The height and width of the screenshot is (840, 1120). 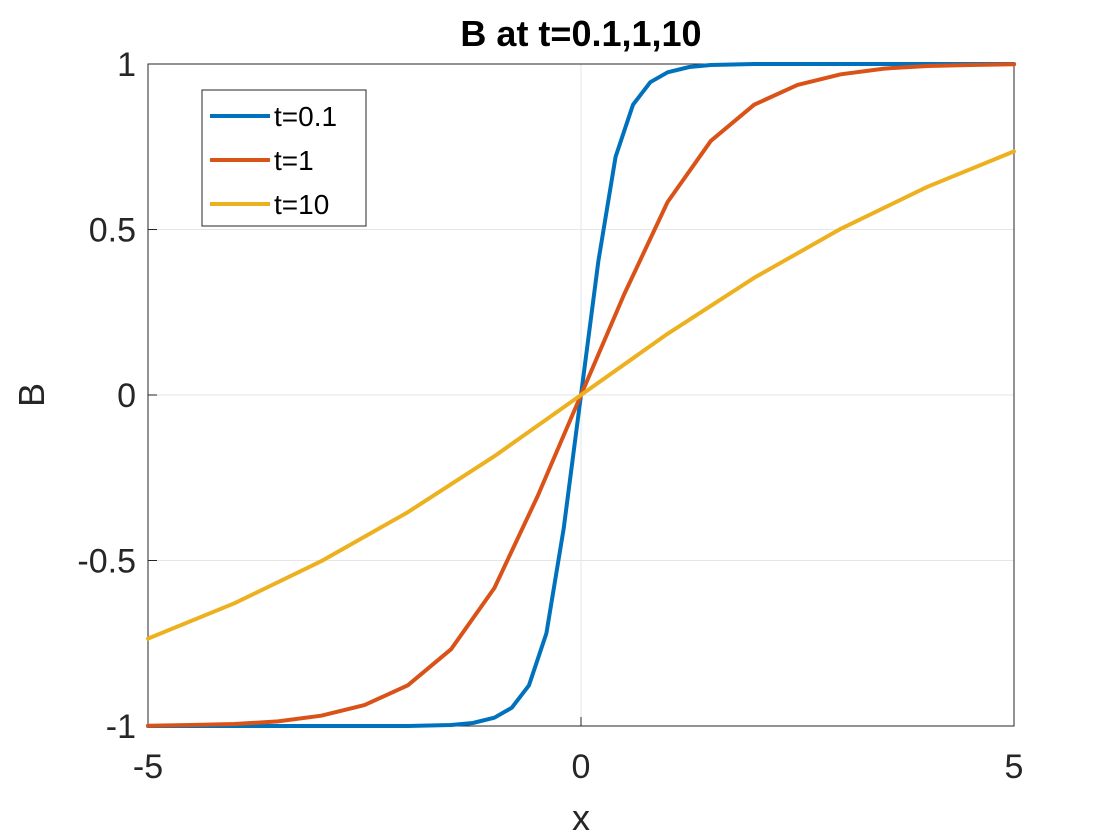 I want to click on x-tick-label: 5, so click(x=1014, y=767).